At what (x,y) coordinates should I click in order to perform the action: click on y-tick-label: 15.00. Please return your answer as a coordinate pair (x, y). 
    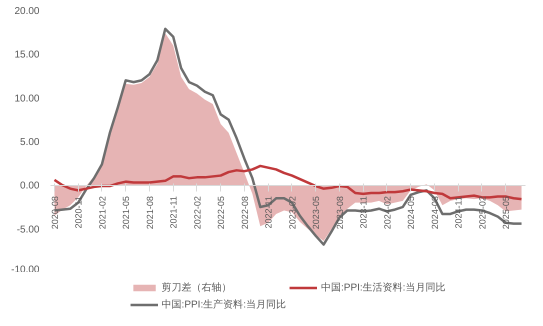
    Looking at the image, I should click on (27, 55).